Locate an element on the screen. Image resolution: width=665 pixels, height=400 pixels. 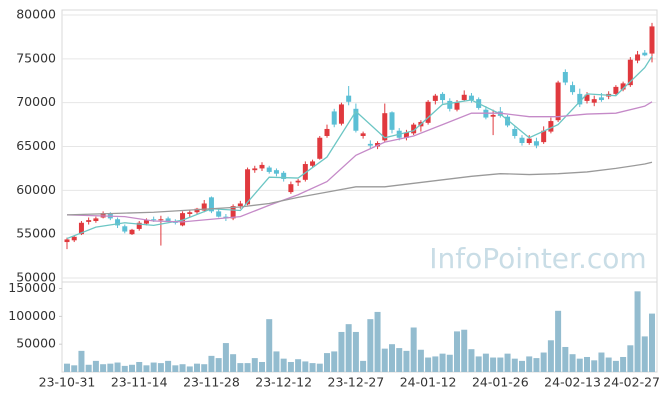
y-tick-label: 60000 is located at coordinates (36, 189).